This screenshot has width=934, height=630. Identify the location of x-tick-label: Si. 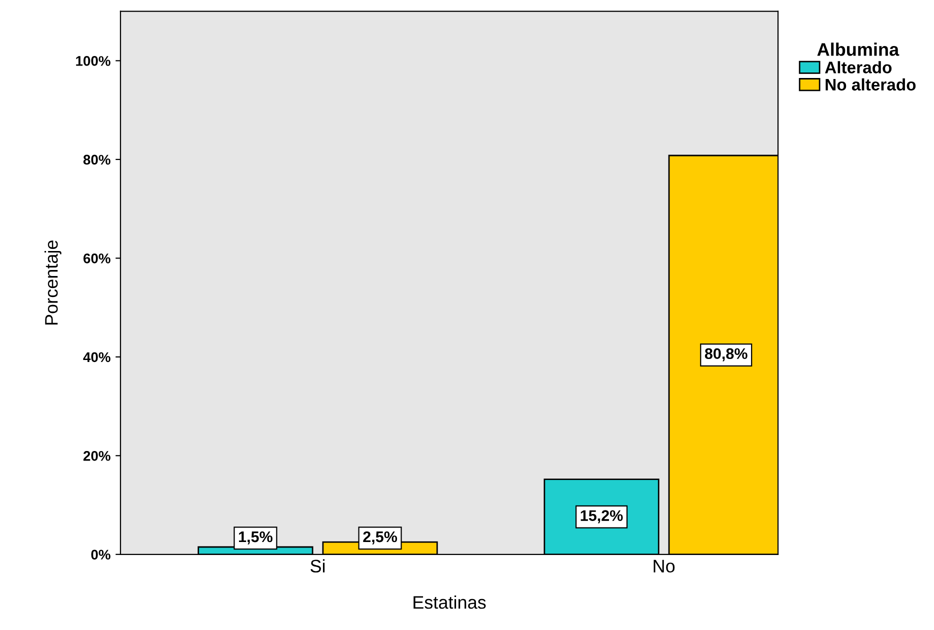
(317, 566).